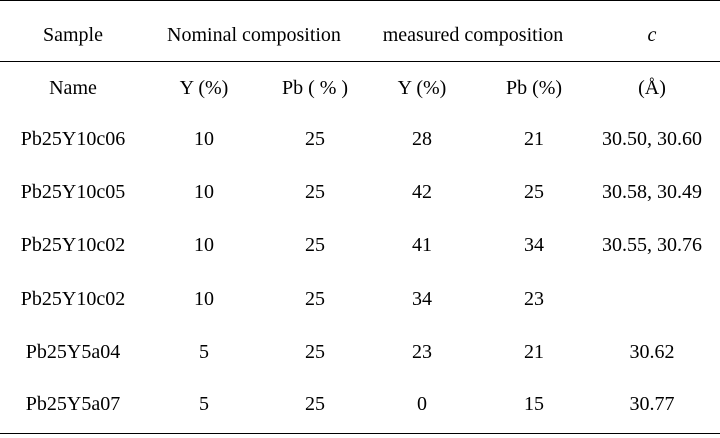  Describe the element at coordinates (73, 35) in the screenshot. I see `header-sample: Sample` at that location.